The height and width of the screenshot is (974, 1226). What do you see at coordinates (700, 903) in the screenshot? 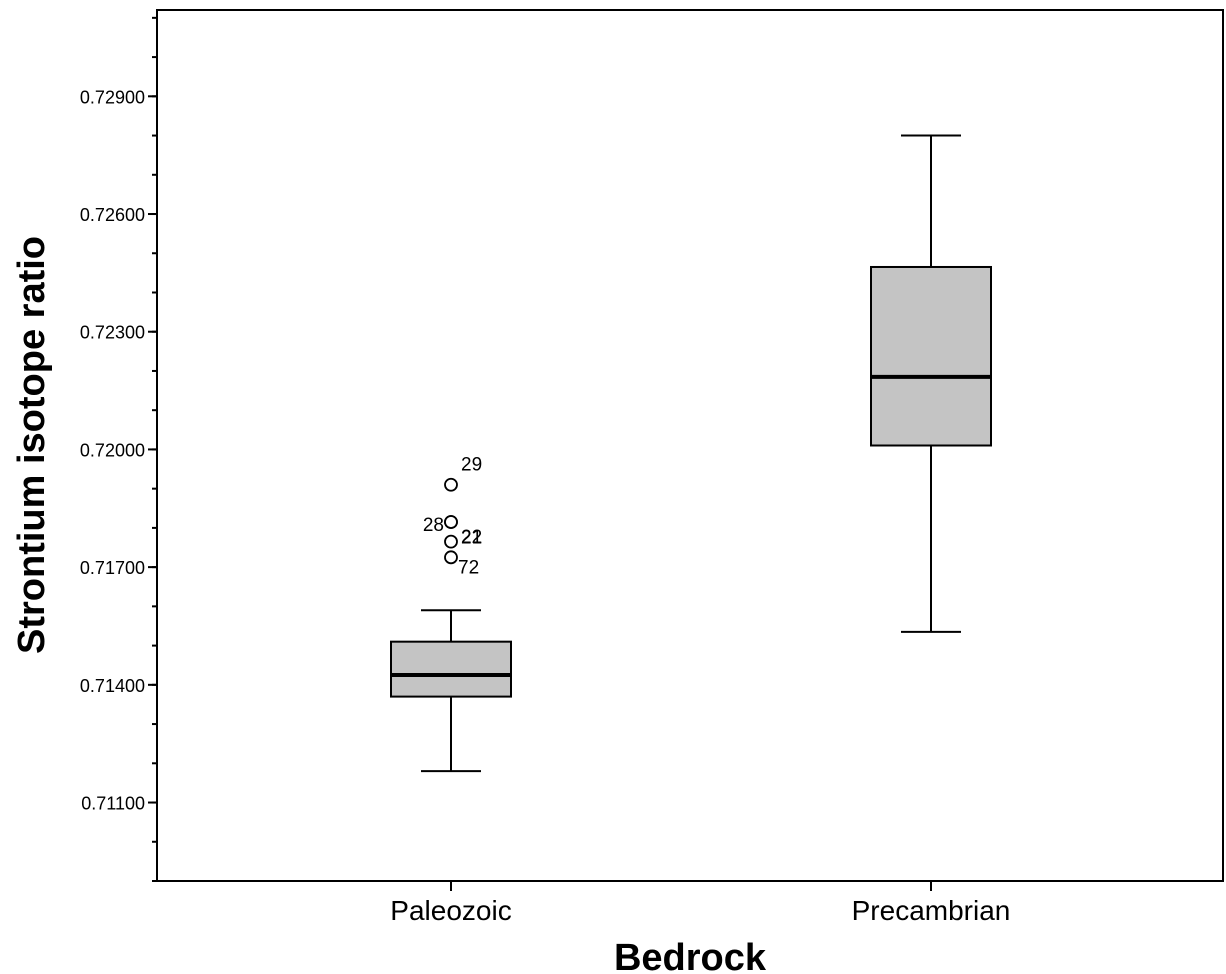
I see `x-axis: Paleozoic Precambrian` at bounding box center [700, 903].